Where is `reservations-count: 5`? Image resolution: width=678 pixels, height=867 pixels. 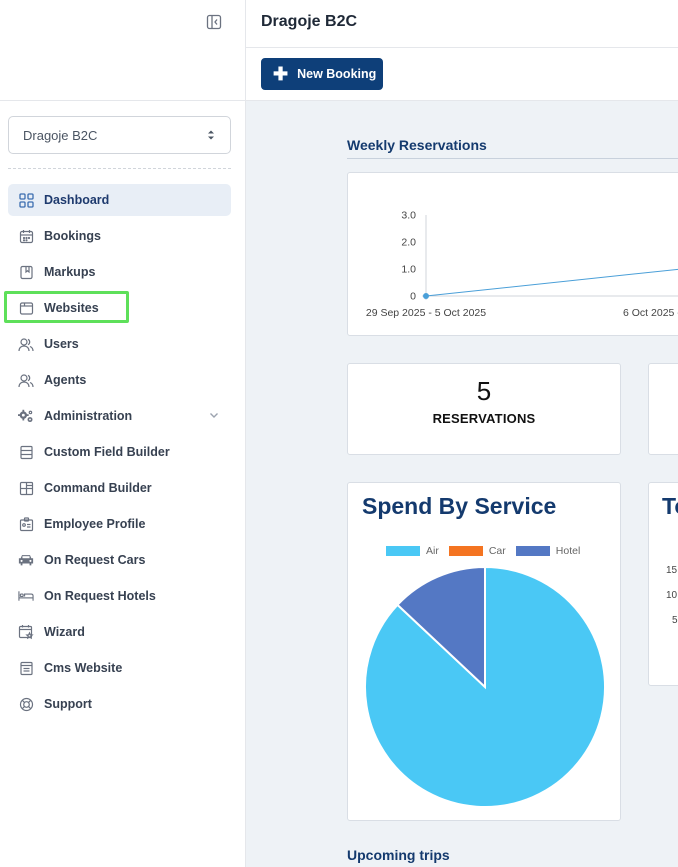 reservations-count: 5 is located at coordinates (484, 391).